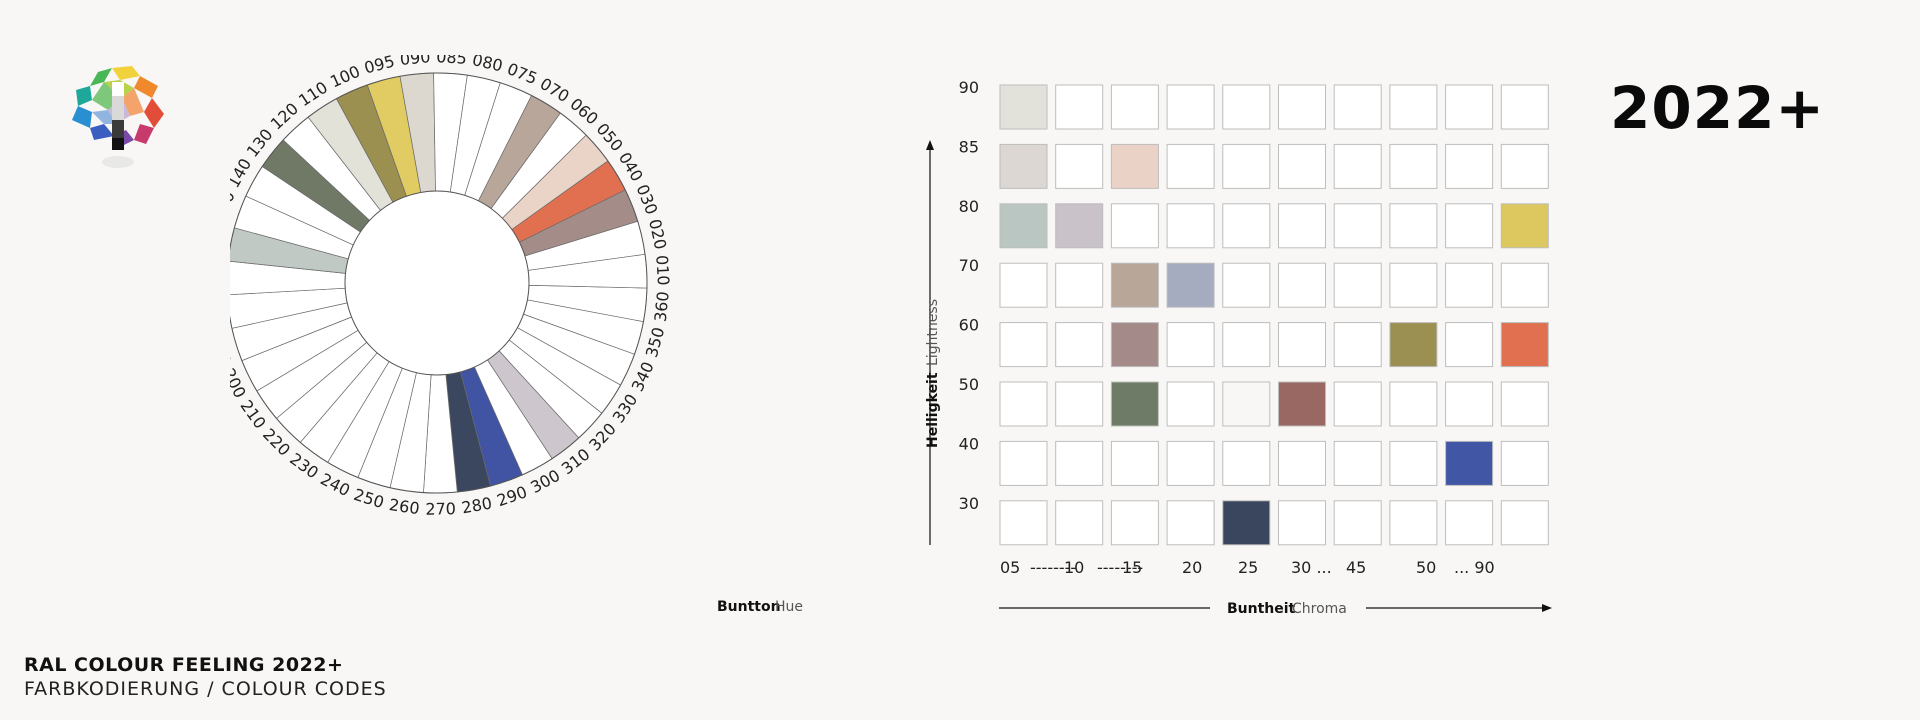 The height and width of the screenshot is (720, 1920). What do you see at coordinates (789, 607) in the screenshot?
I see `hue-axis-label-en: Hue` at bounding box center [789, 607].